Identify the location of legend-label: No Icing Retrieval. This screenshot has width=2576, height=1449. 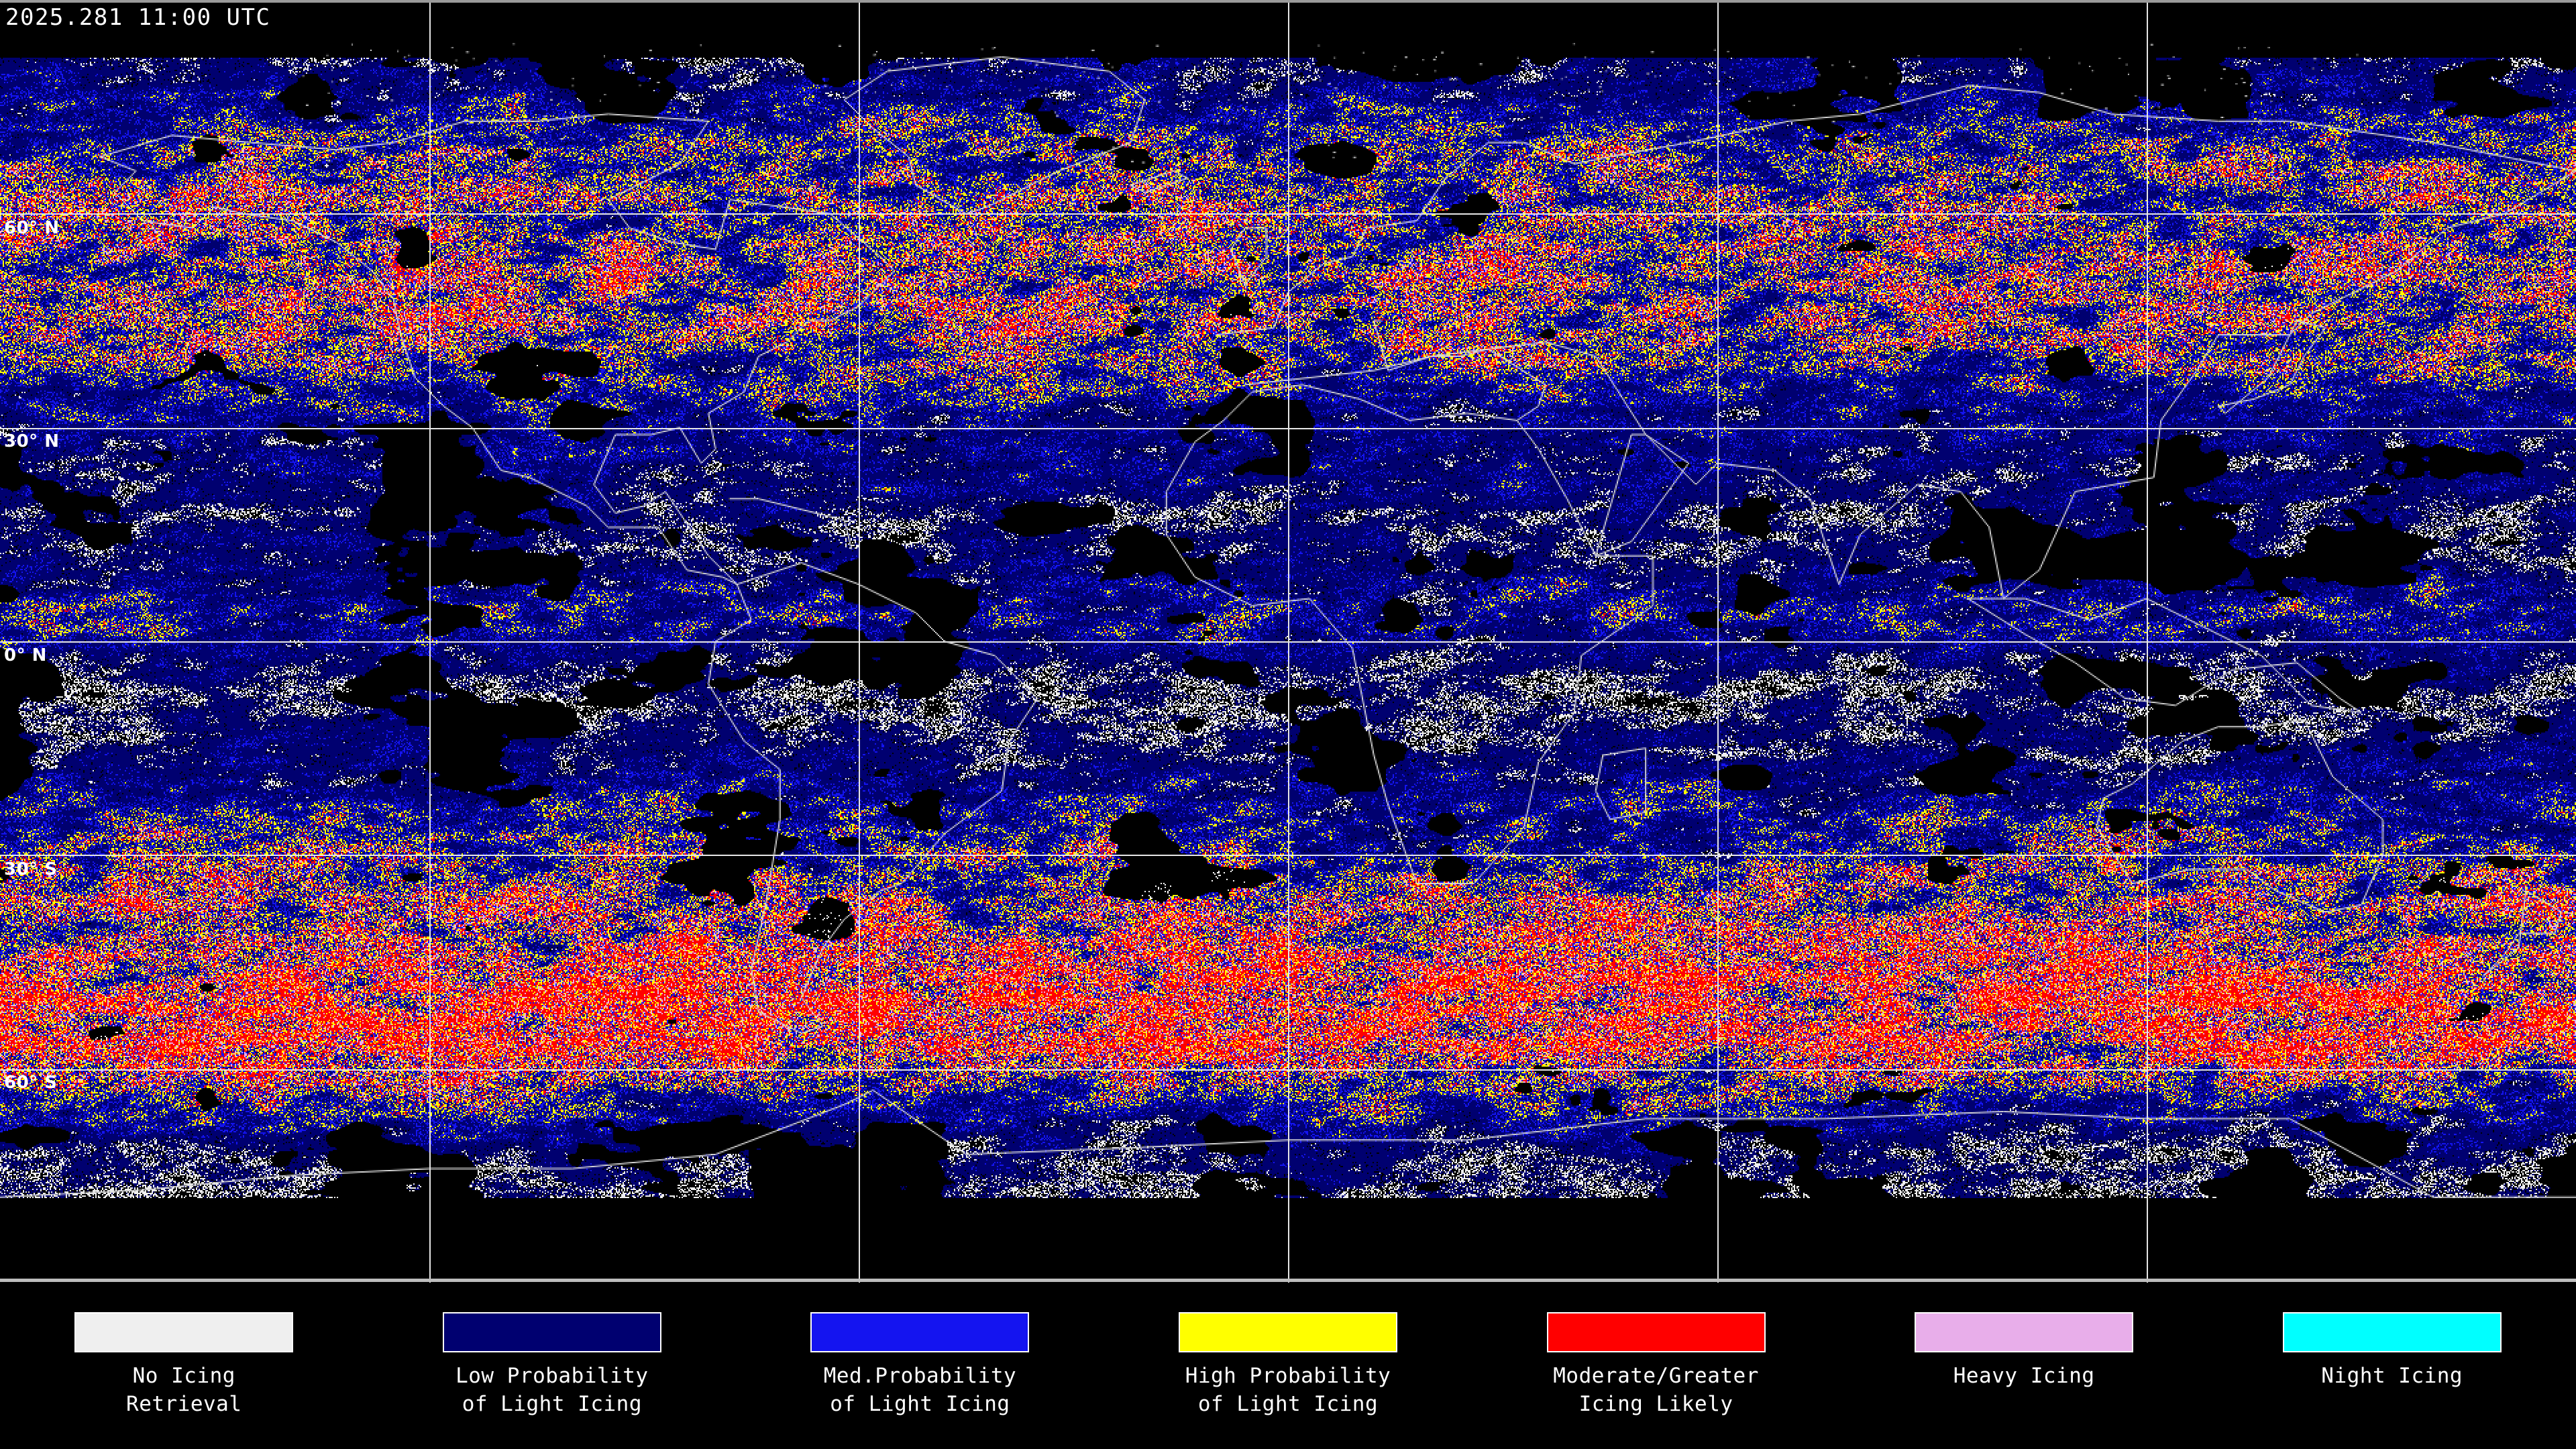
(184, 1390).